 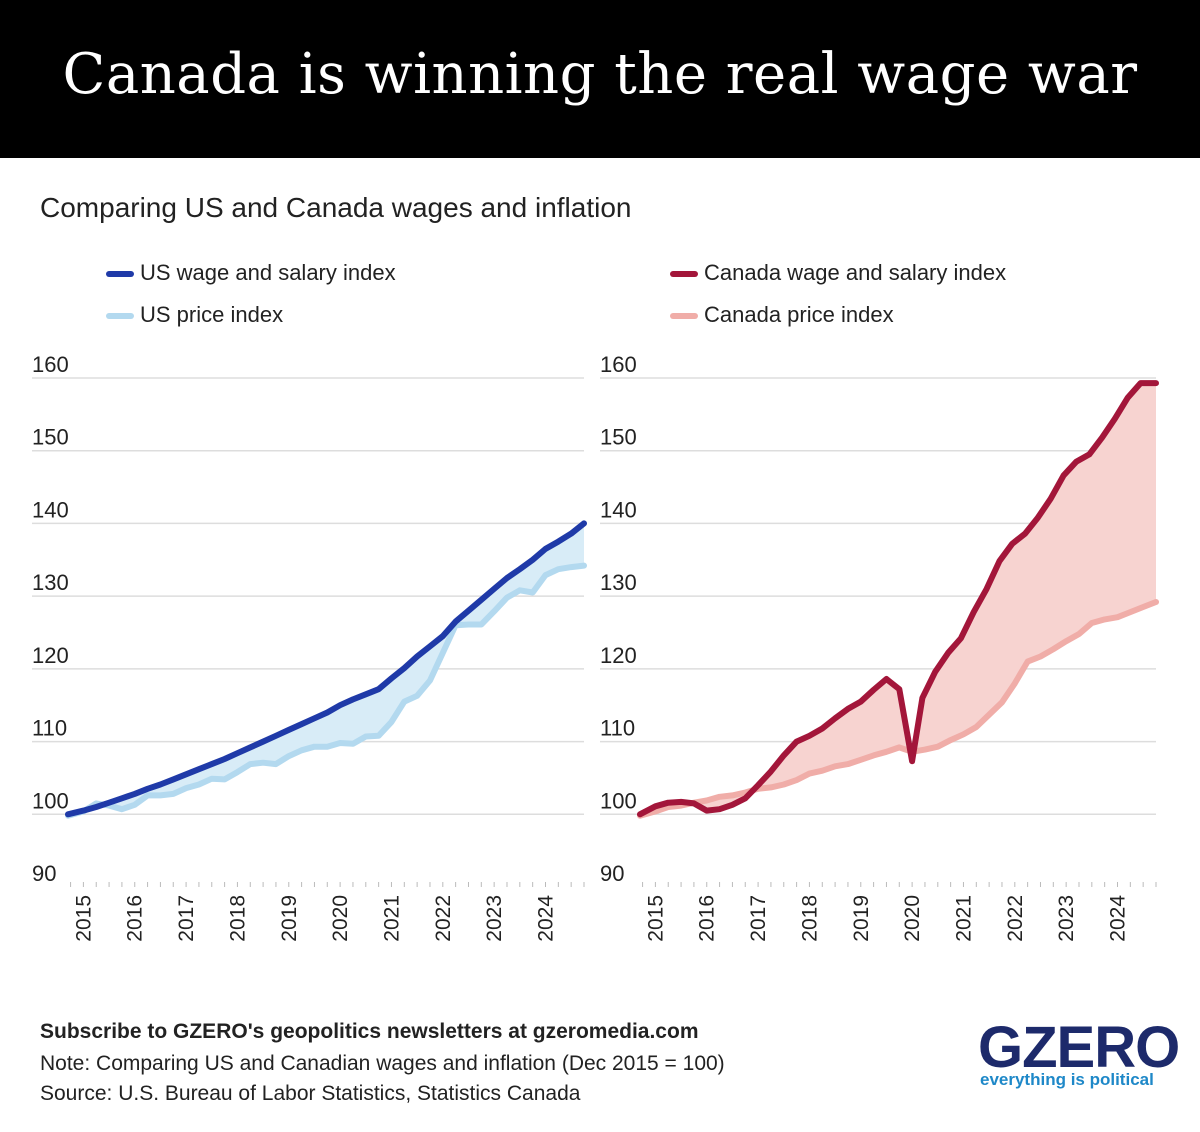 I want to click on us-price-line, so click(x=326, y=690).